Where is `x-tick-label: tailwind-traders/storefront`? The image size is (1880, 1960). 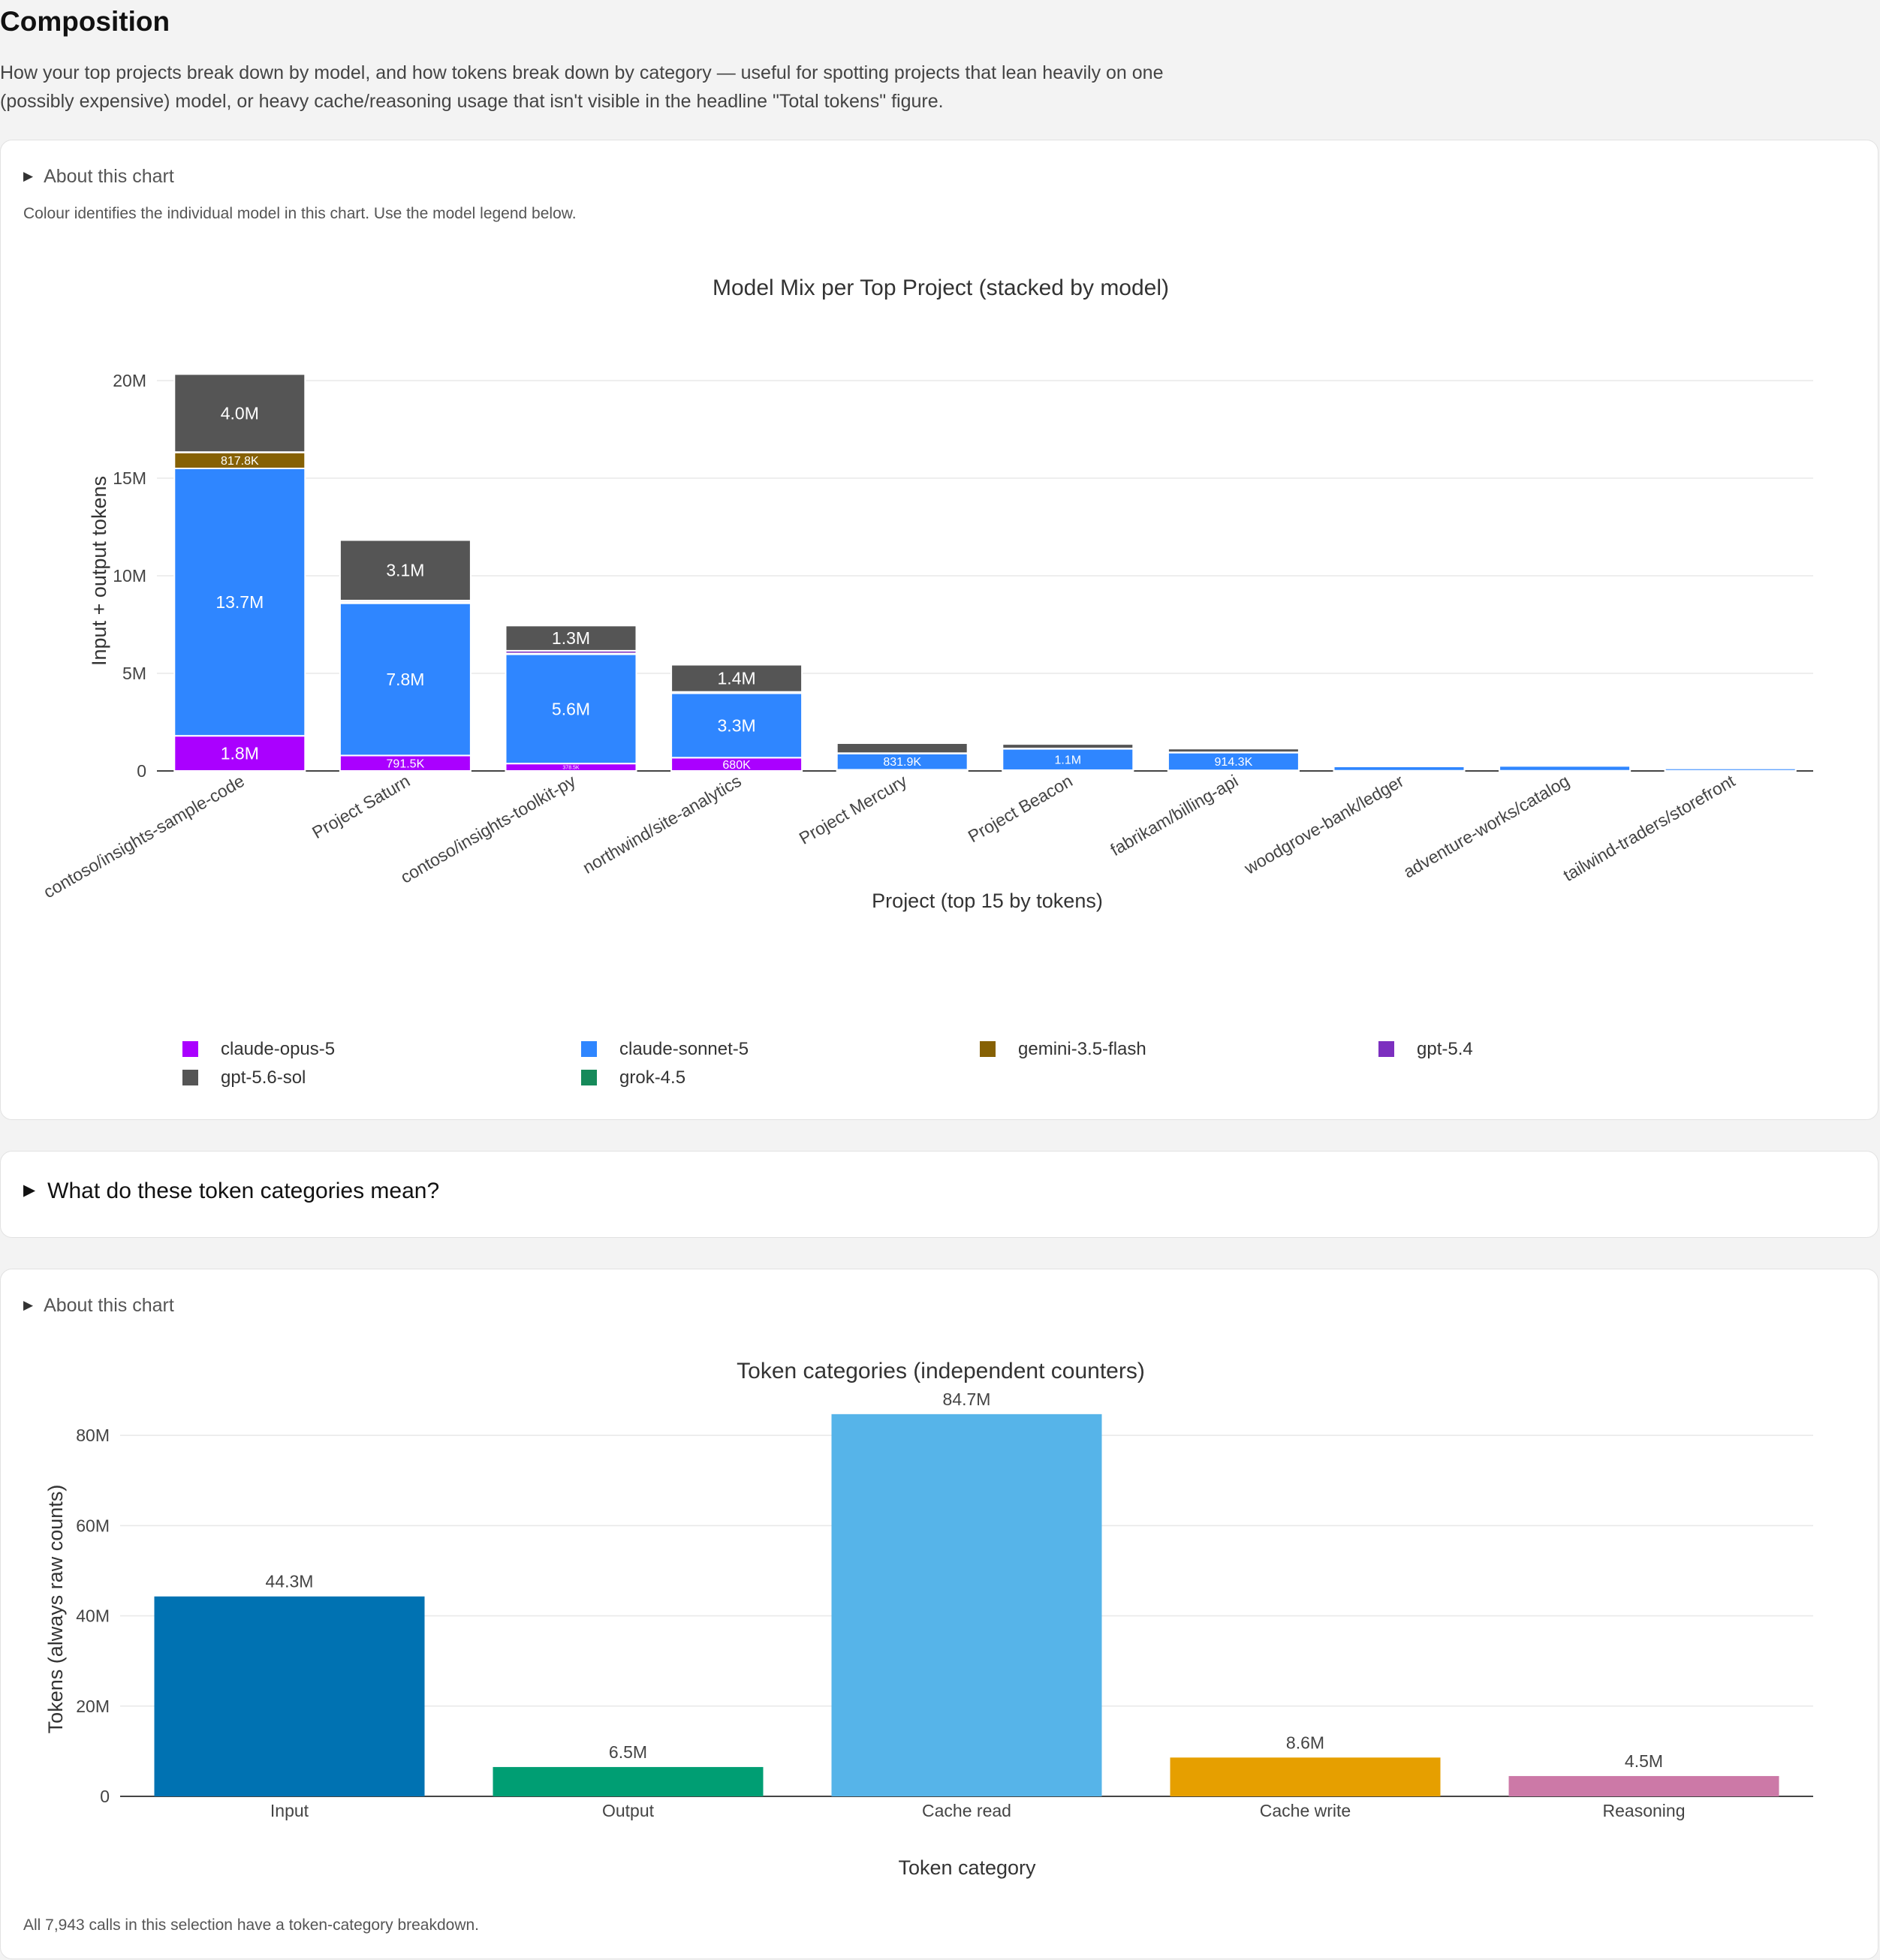
x-tick-label: tailwind-traders/storefront is located at coordinates (1648, 828).